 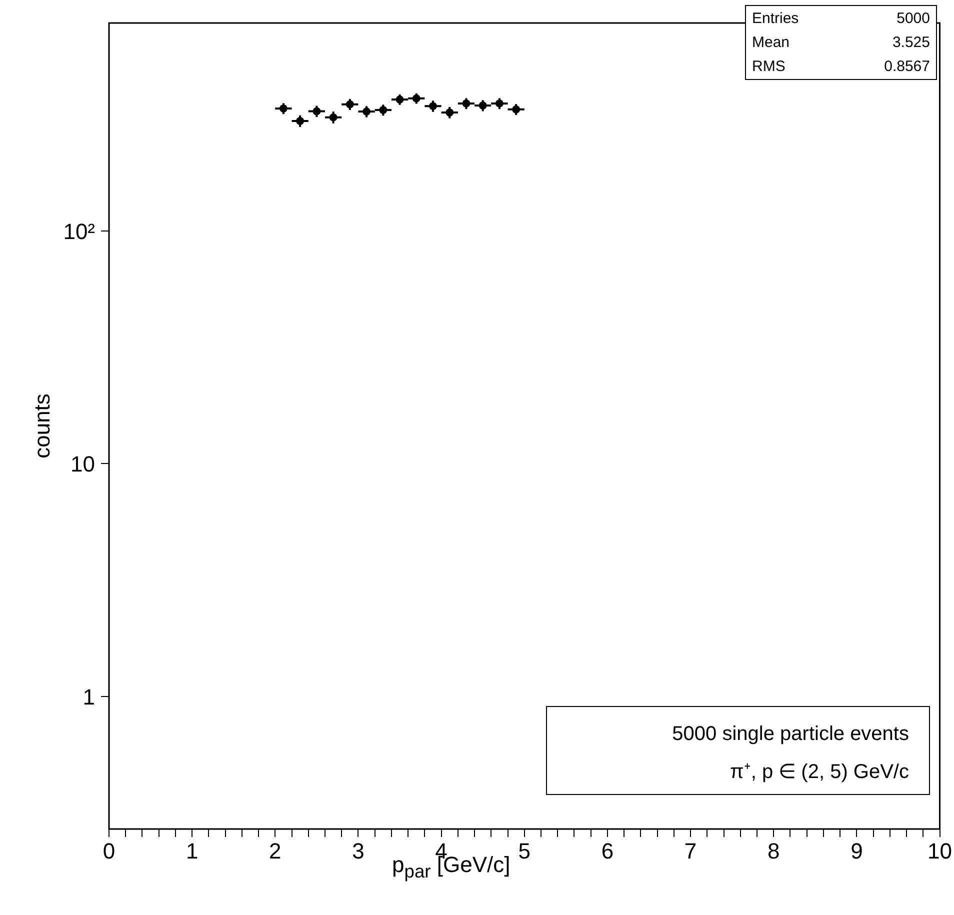 What do you see at coordinates (907, 66) in the screenshot?
I see `annotation: 0.8567` at bounding box center [907, 66].